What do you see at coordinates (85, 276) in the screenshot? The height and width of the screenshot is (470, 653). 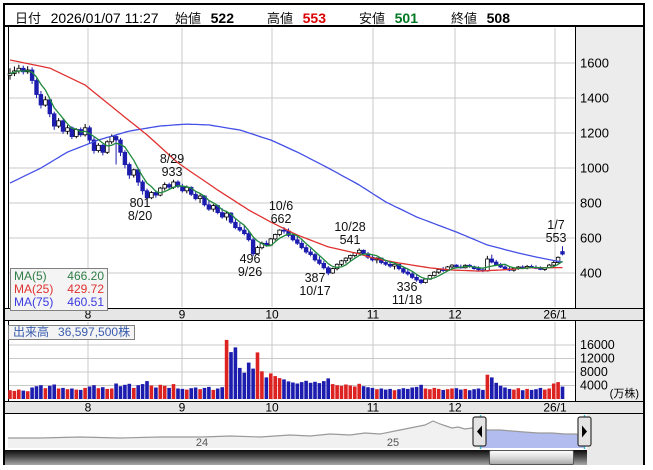 I see `ma5-value: 466.20` at bounding box center [85, 276].